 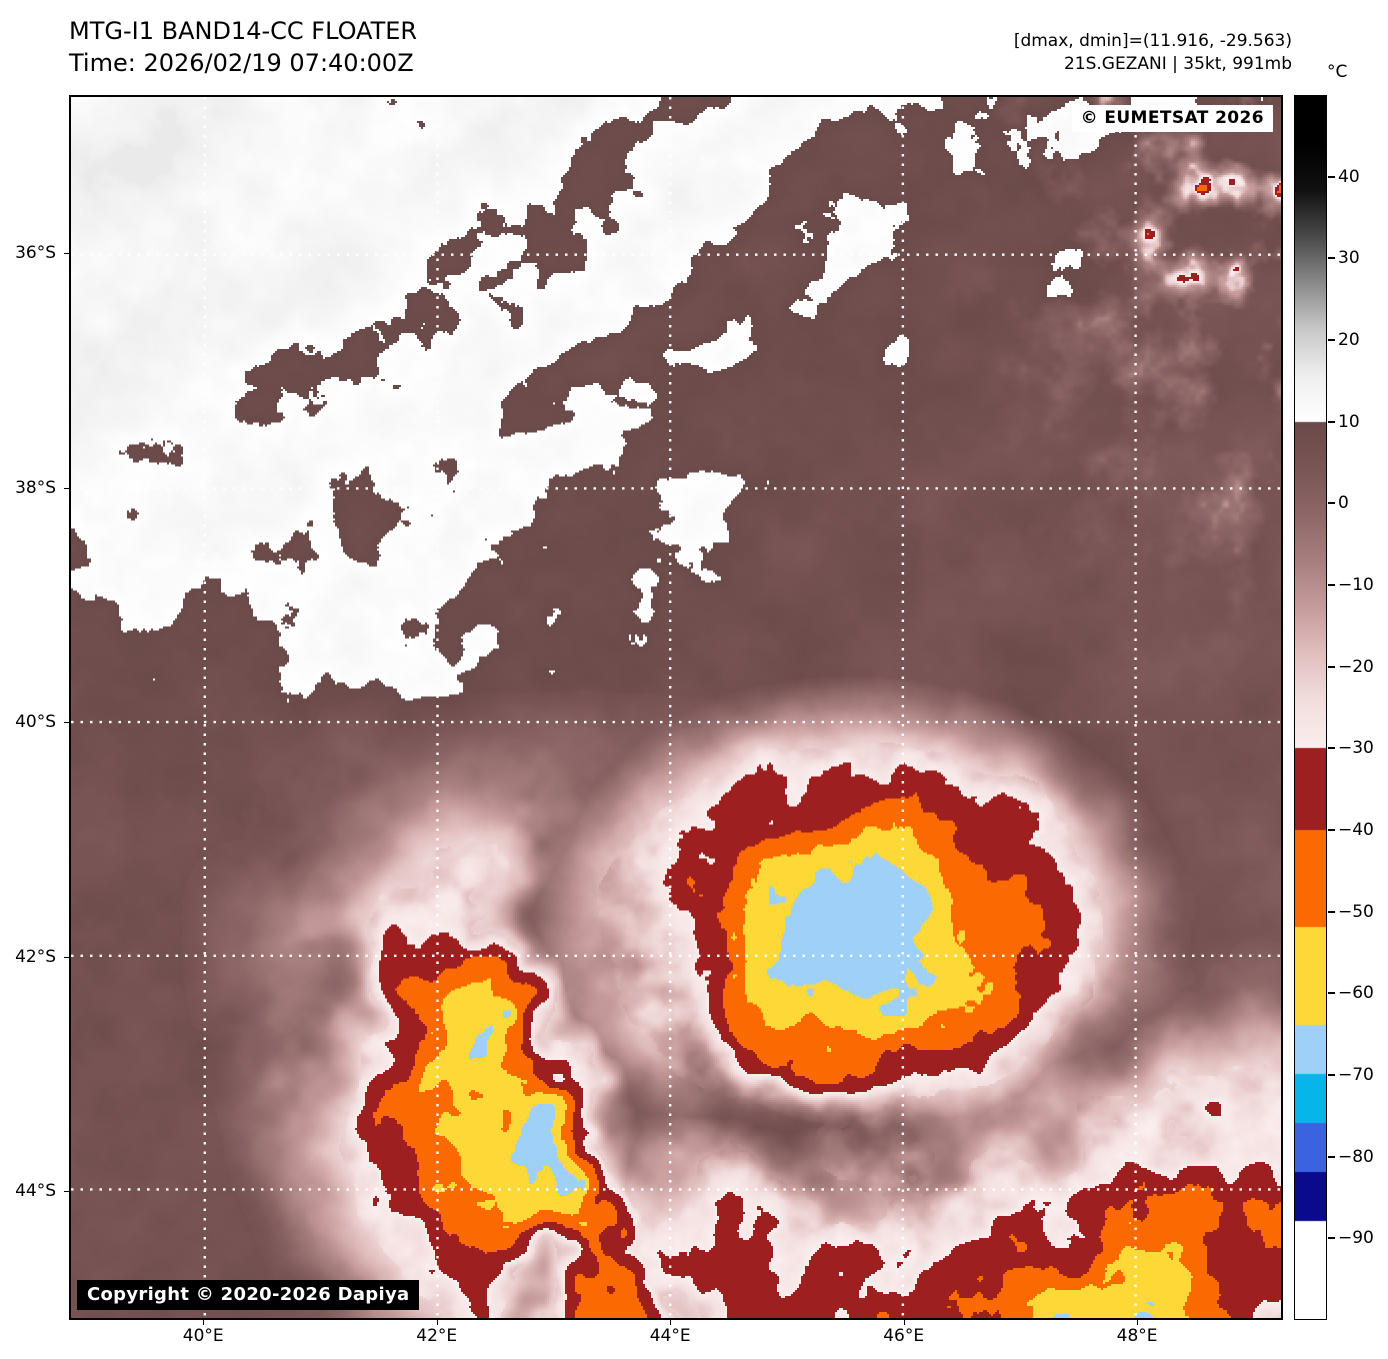 What do you see at coordinates (35, 722) in the screenshot?
I see `latitude-tick-label: 40°S` at bounding box center [35, 722].